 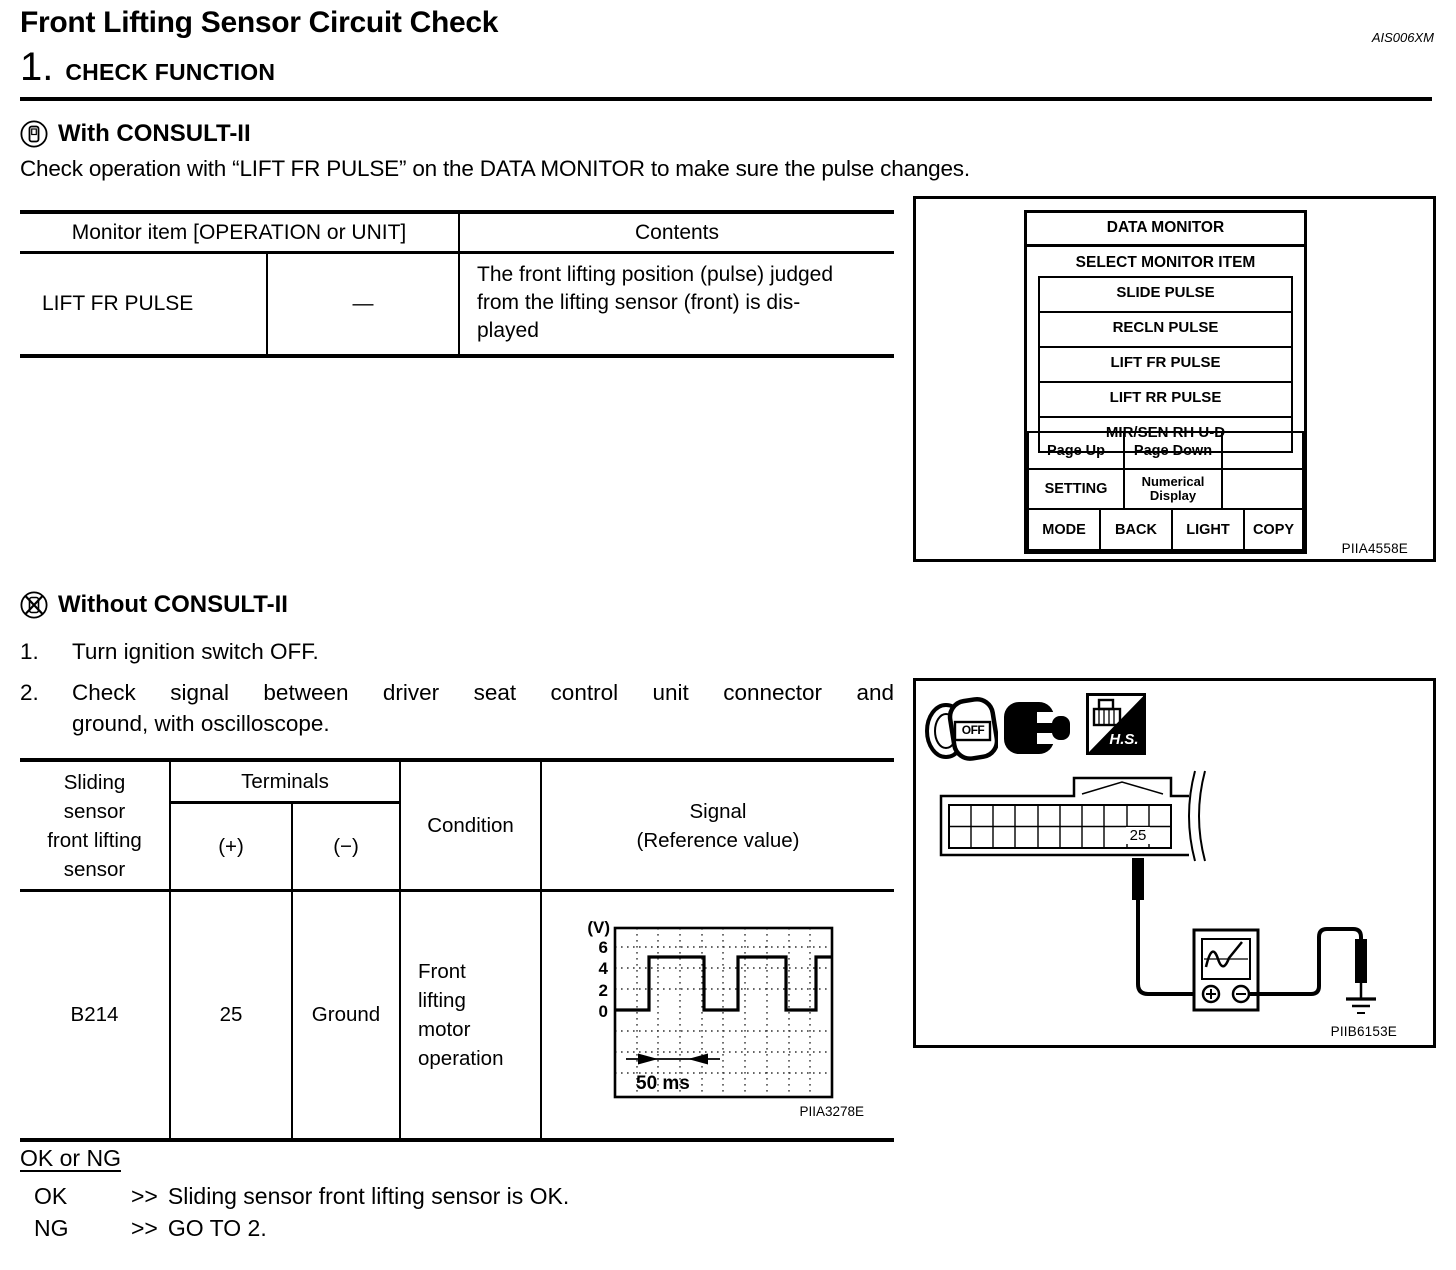 What do you see at coordinates (471, 825) in the screenshot?
I see `condition-column-header: Condition` at bounding box center [471, 825].